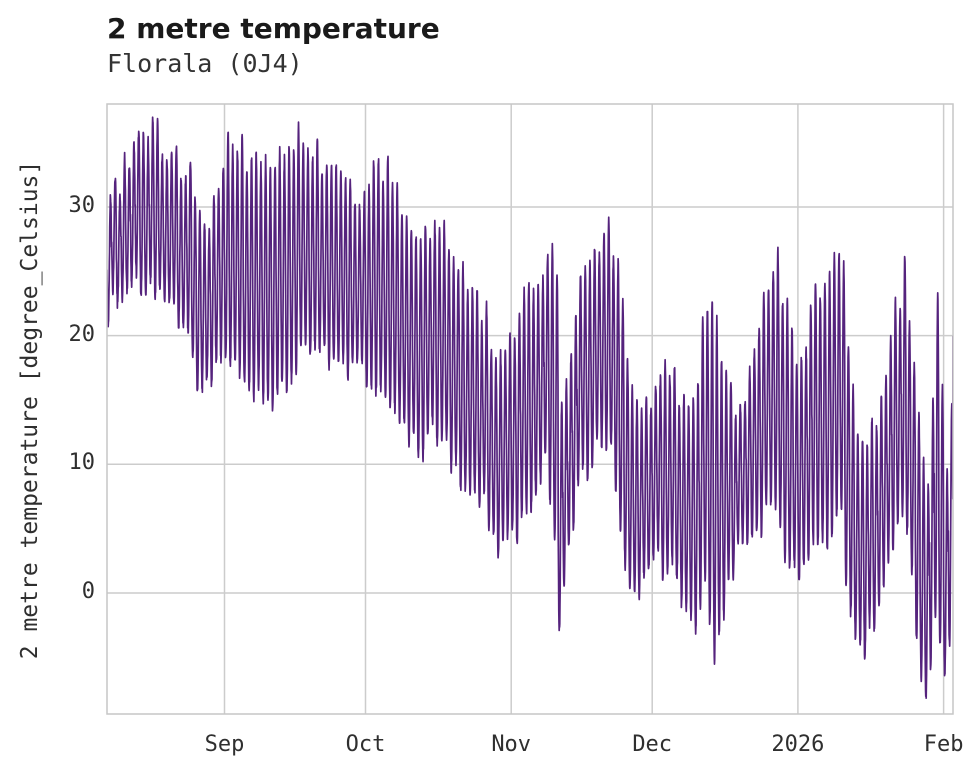 The height and width of the screenshot is (782, 980). I want to click on x-tick-label-2026: 2026, so click(798, 744).